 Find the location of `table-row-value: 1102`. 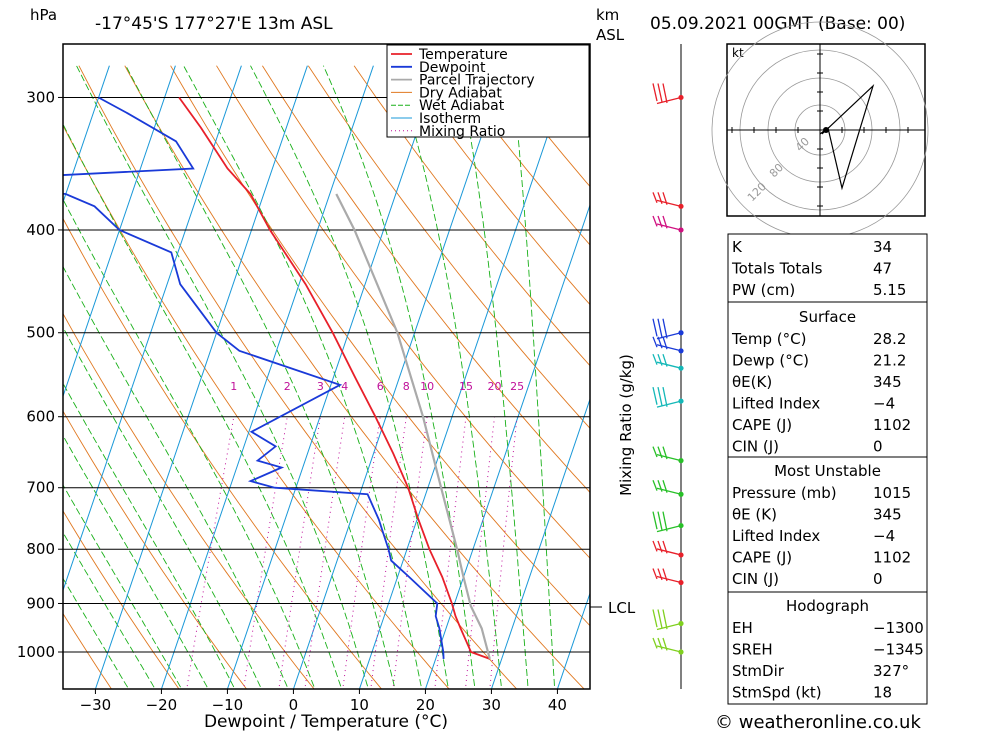

table-row-value: 1102 is located at coordinates (892, 558).